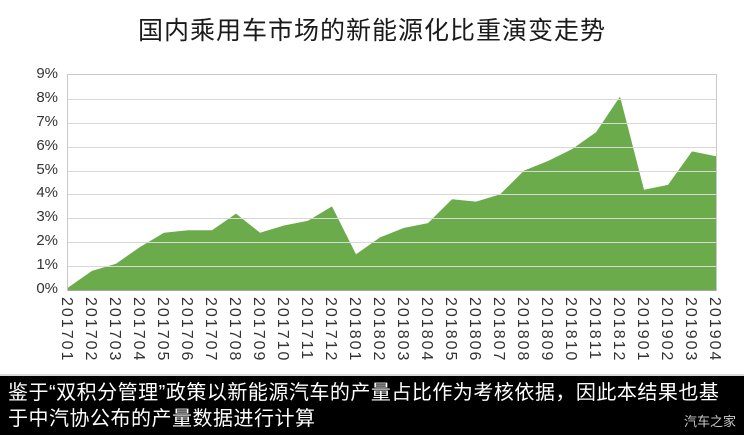  Describe the element at coordinates (402, 330) in the screenshot. I see `x-axis-label: 201803` at that location.